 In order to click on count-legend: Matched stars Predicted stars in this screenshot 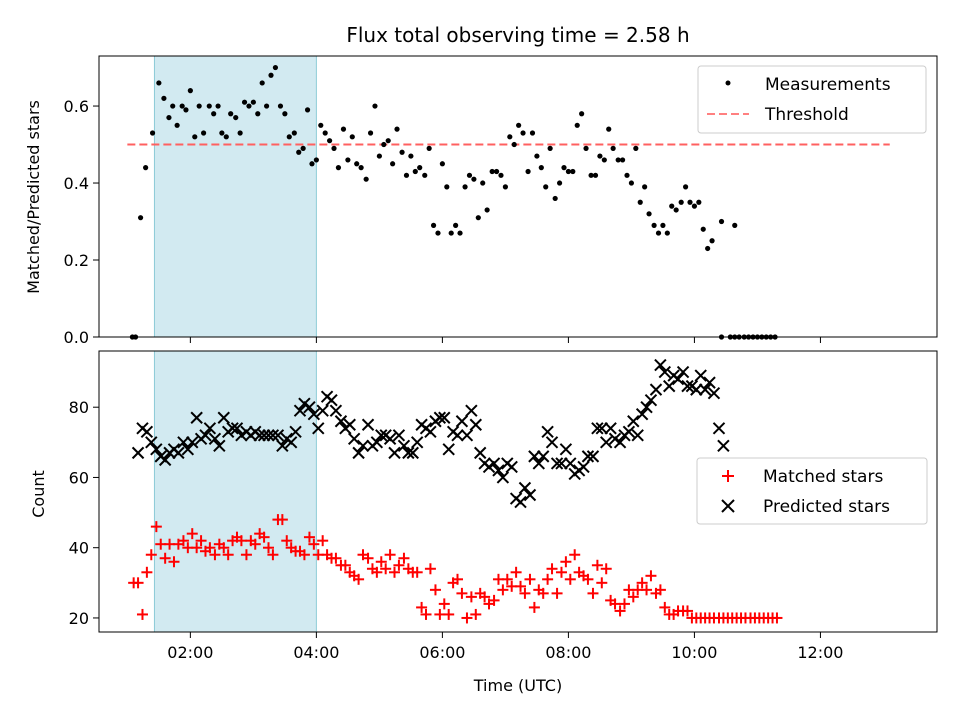, I will do `click(812, 491)`.